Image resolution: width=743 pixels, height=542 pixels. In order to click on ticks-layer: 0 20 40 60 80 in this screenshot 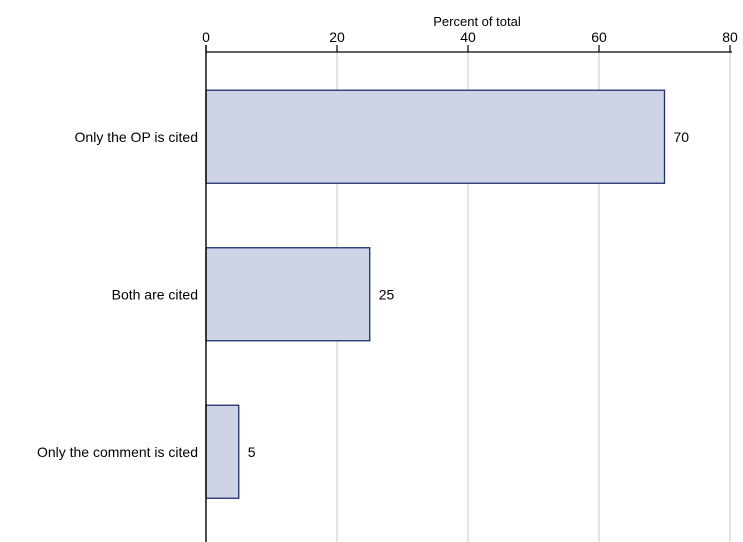, I will do `click(470, 40)`.